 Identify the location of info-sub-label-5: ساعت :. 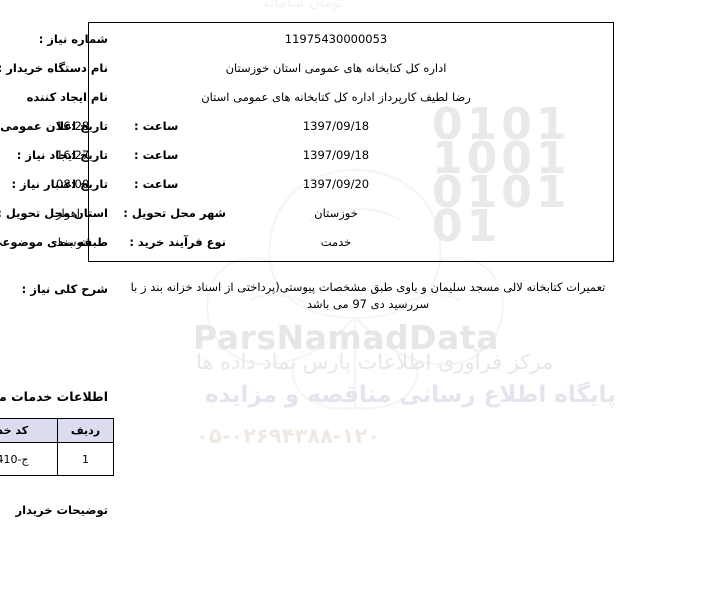
(156, 184).